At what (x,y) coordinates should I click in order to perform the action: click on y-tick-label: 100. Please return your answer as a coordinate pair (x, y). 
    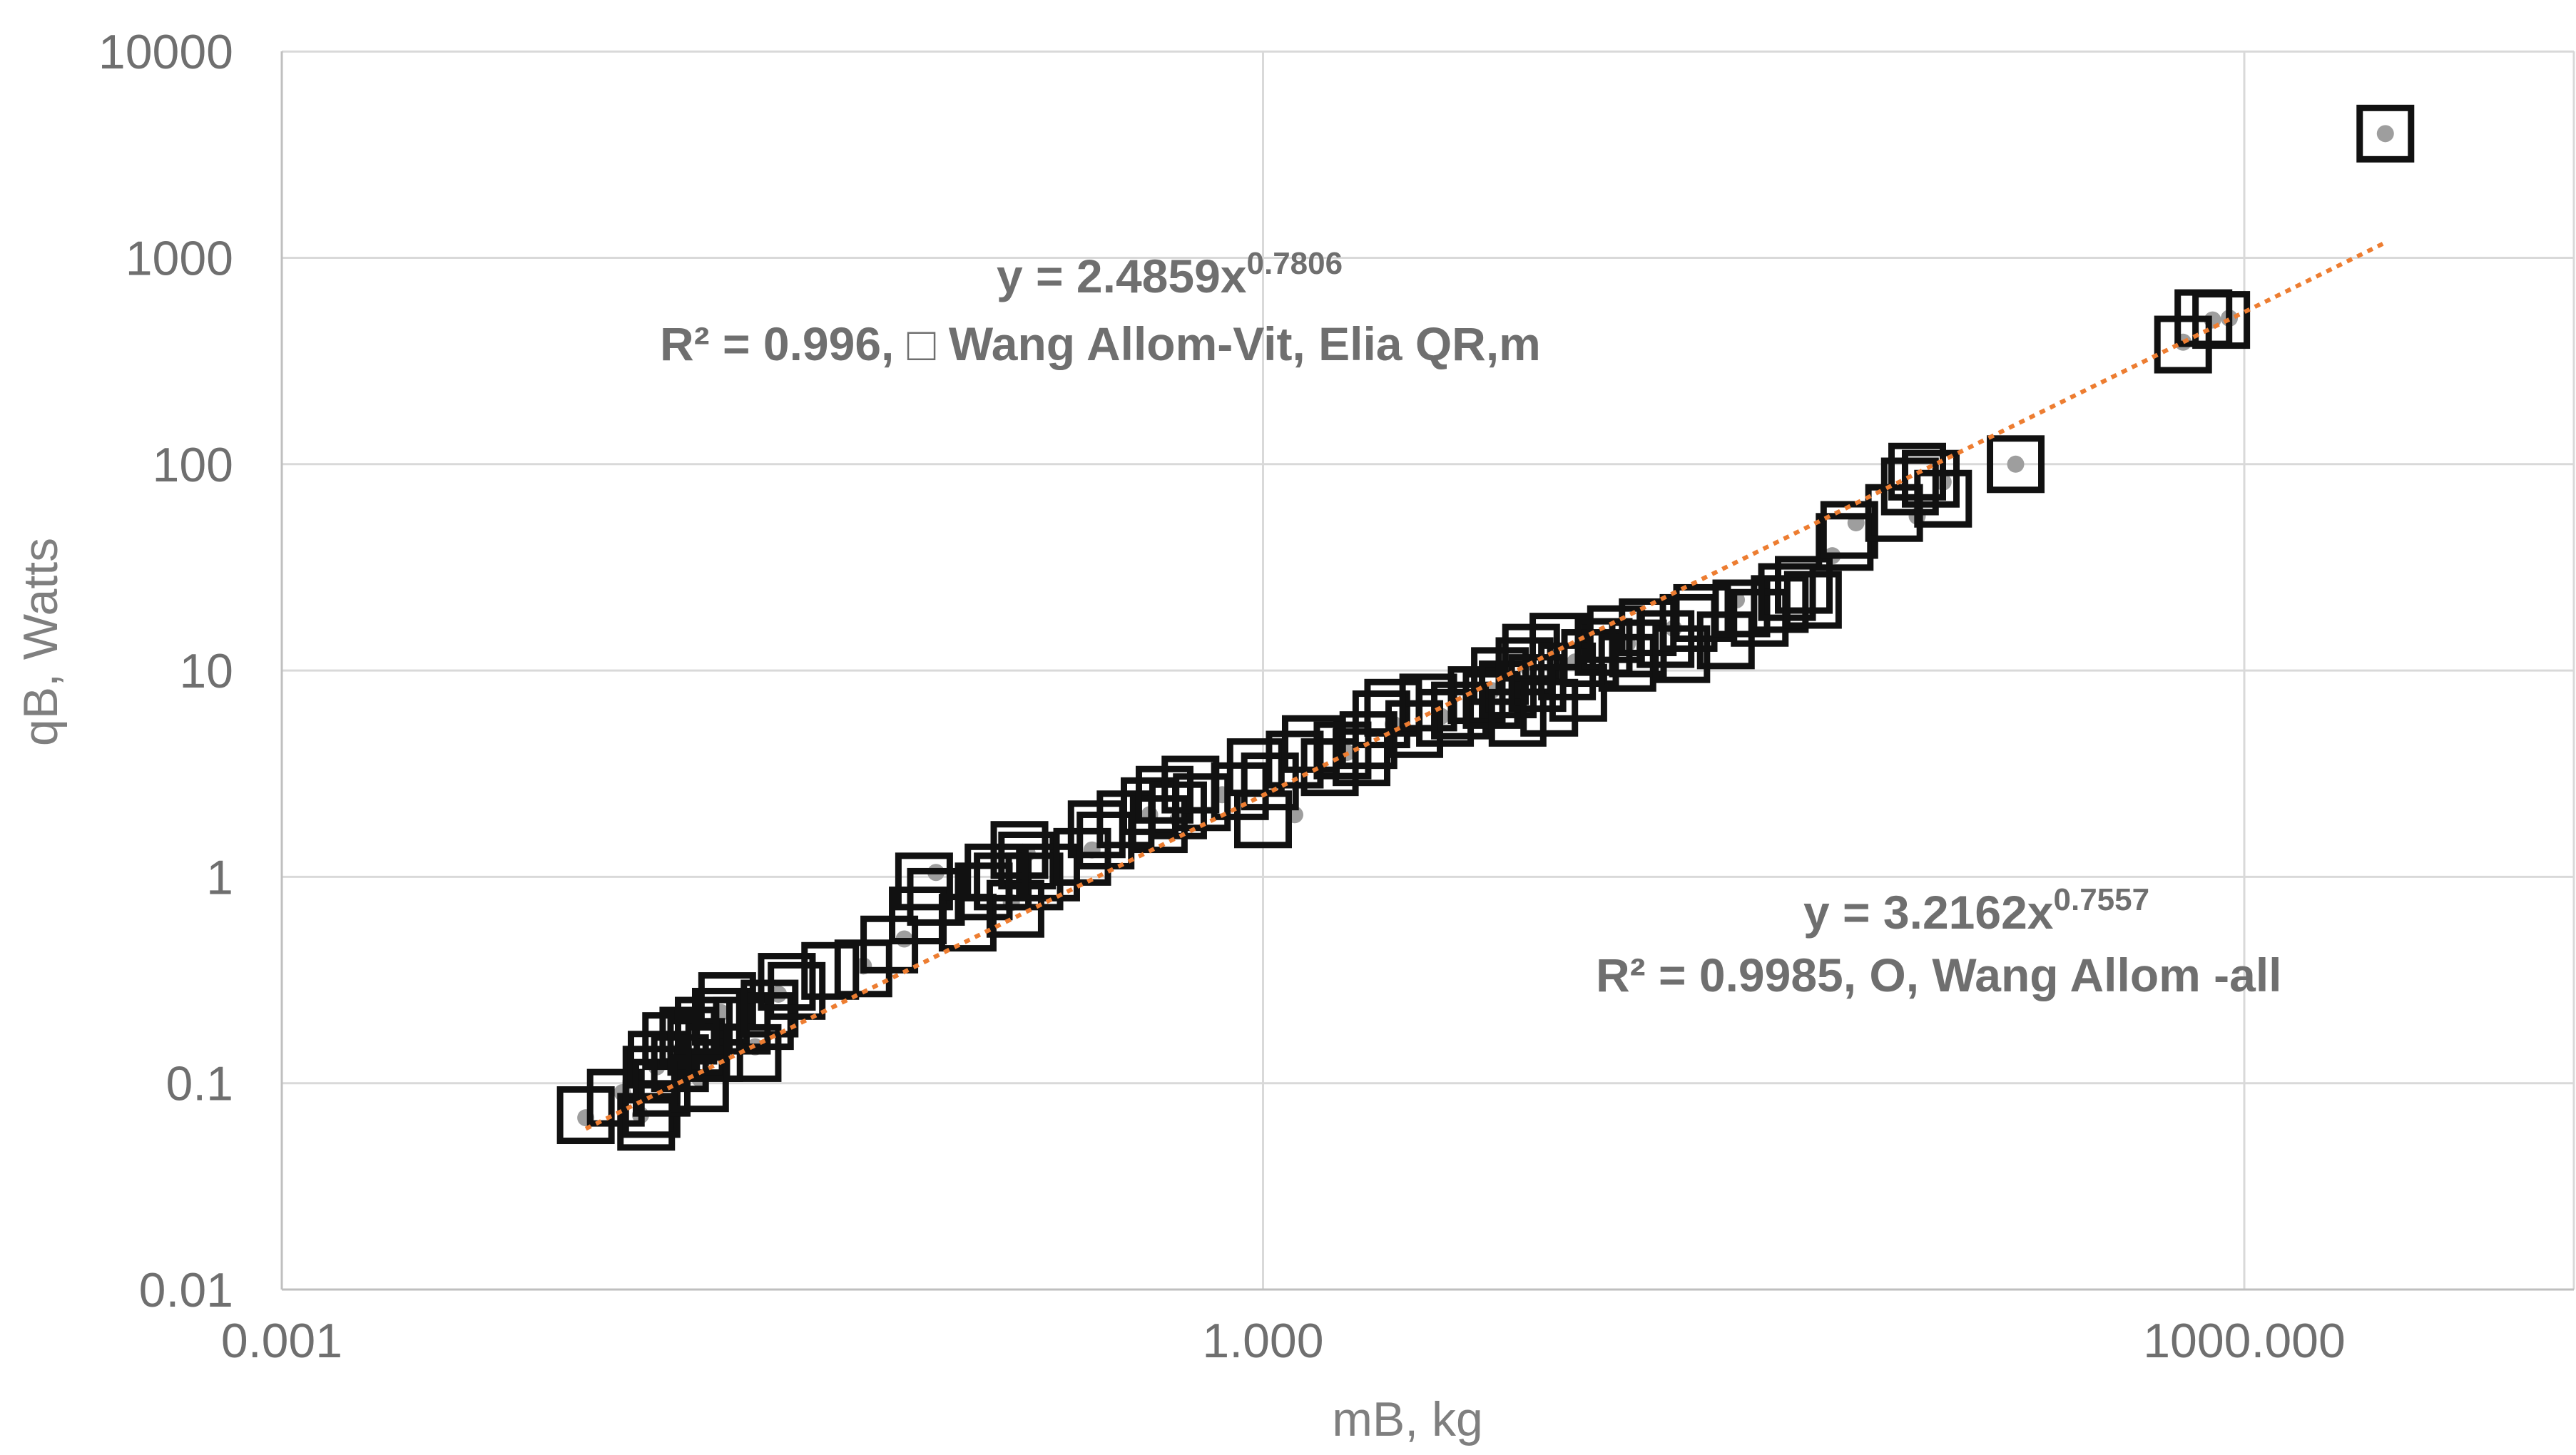
    Looking at the image, I should click on (193, 465).